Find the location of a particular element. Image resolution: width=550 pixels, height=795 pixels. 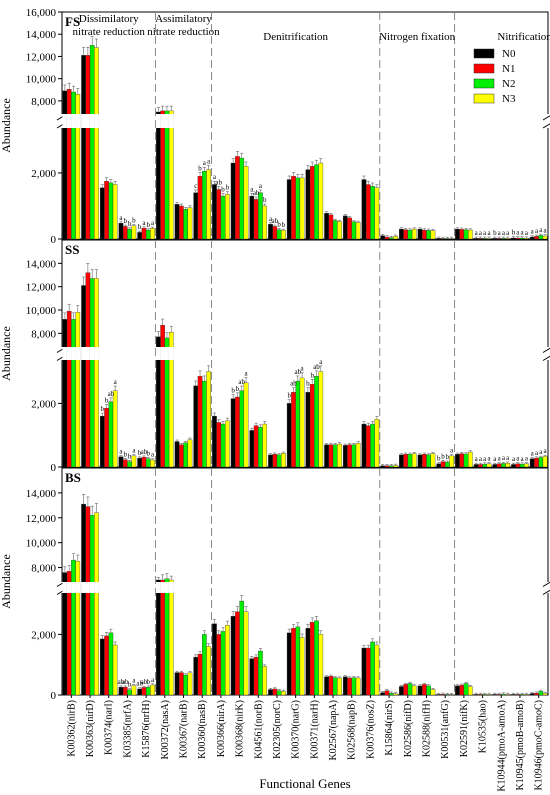

x-tick-label: K02586(nifD) is located at coordinates (408, 728).